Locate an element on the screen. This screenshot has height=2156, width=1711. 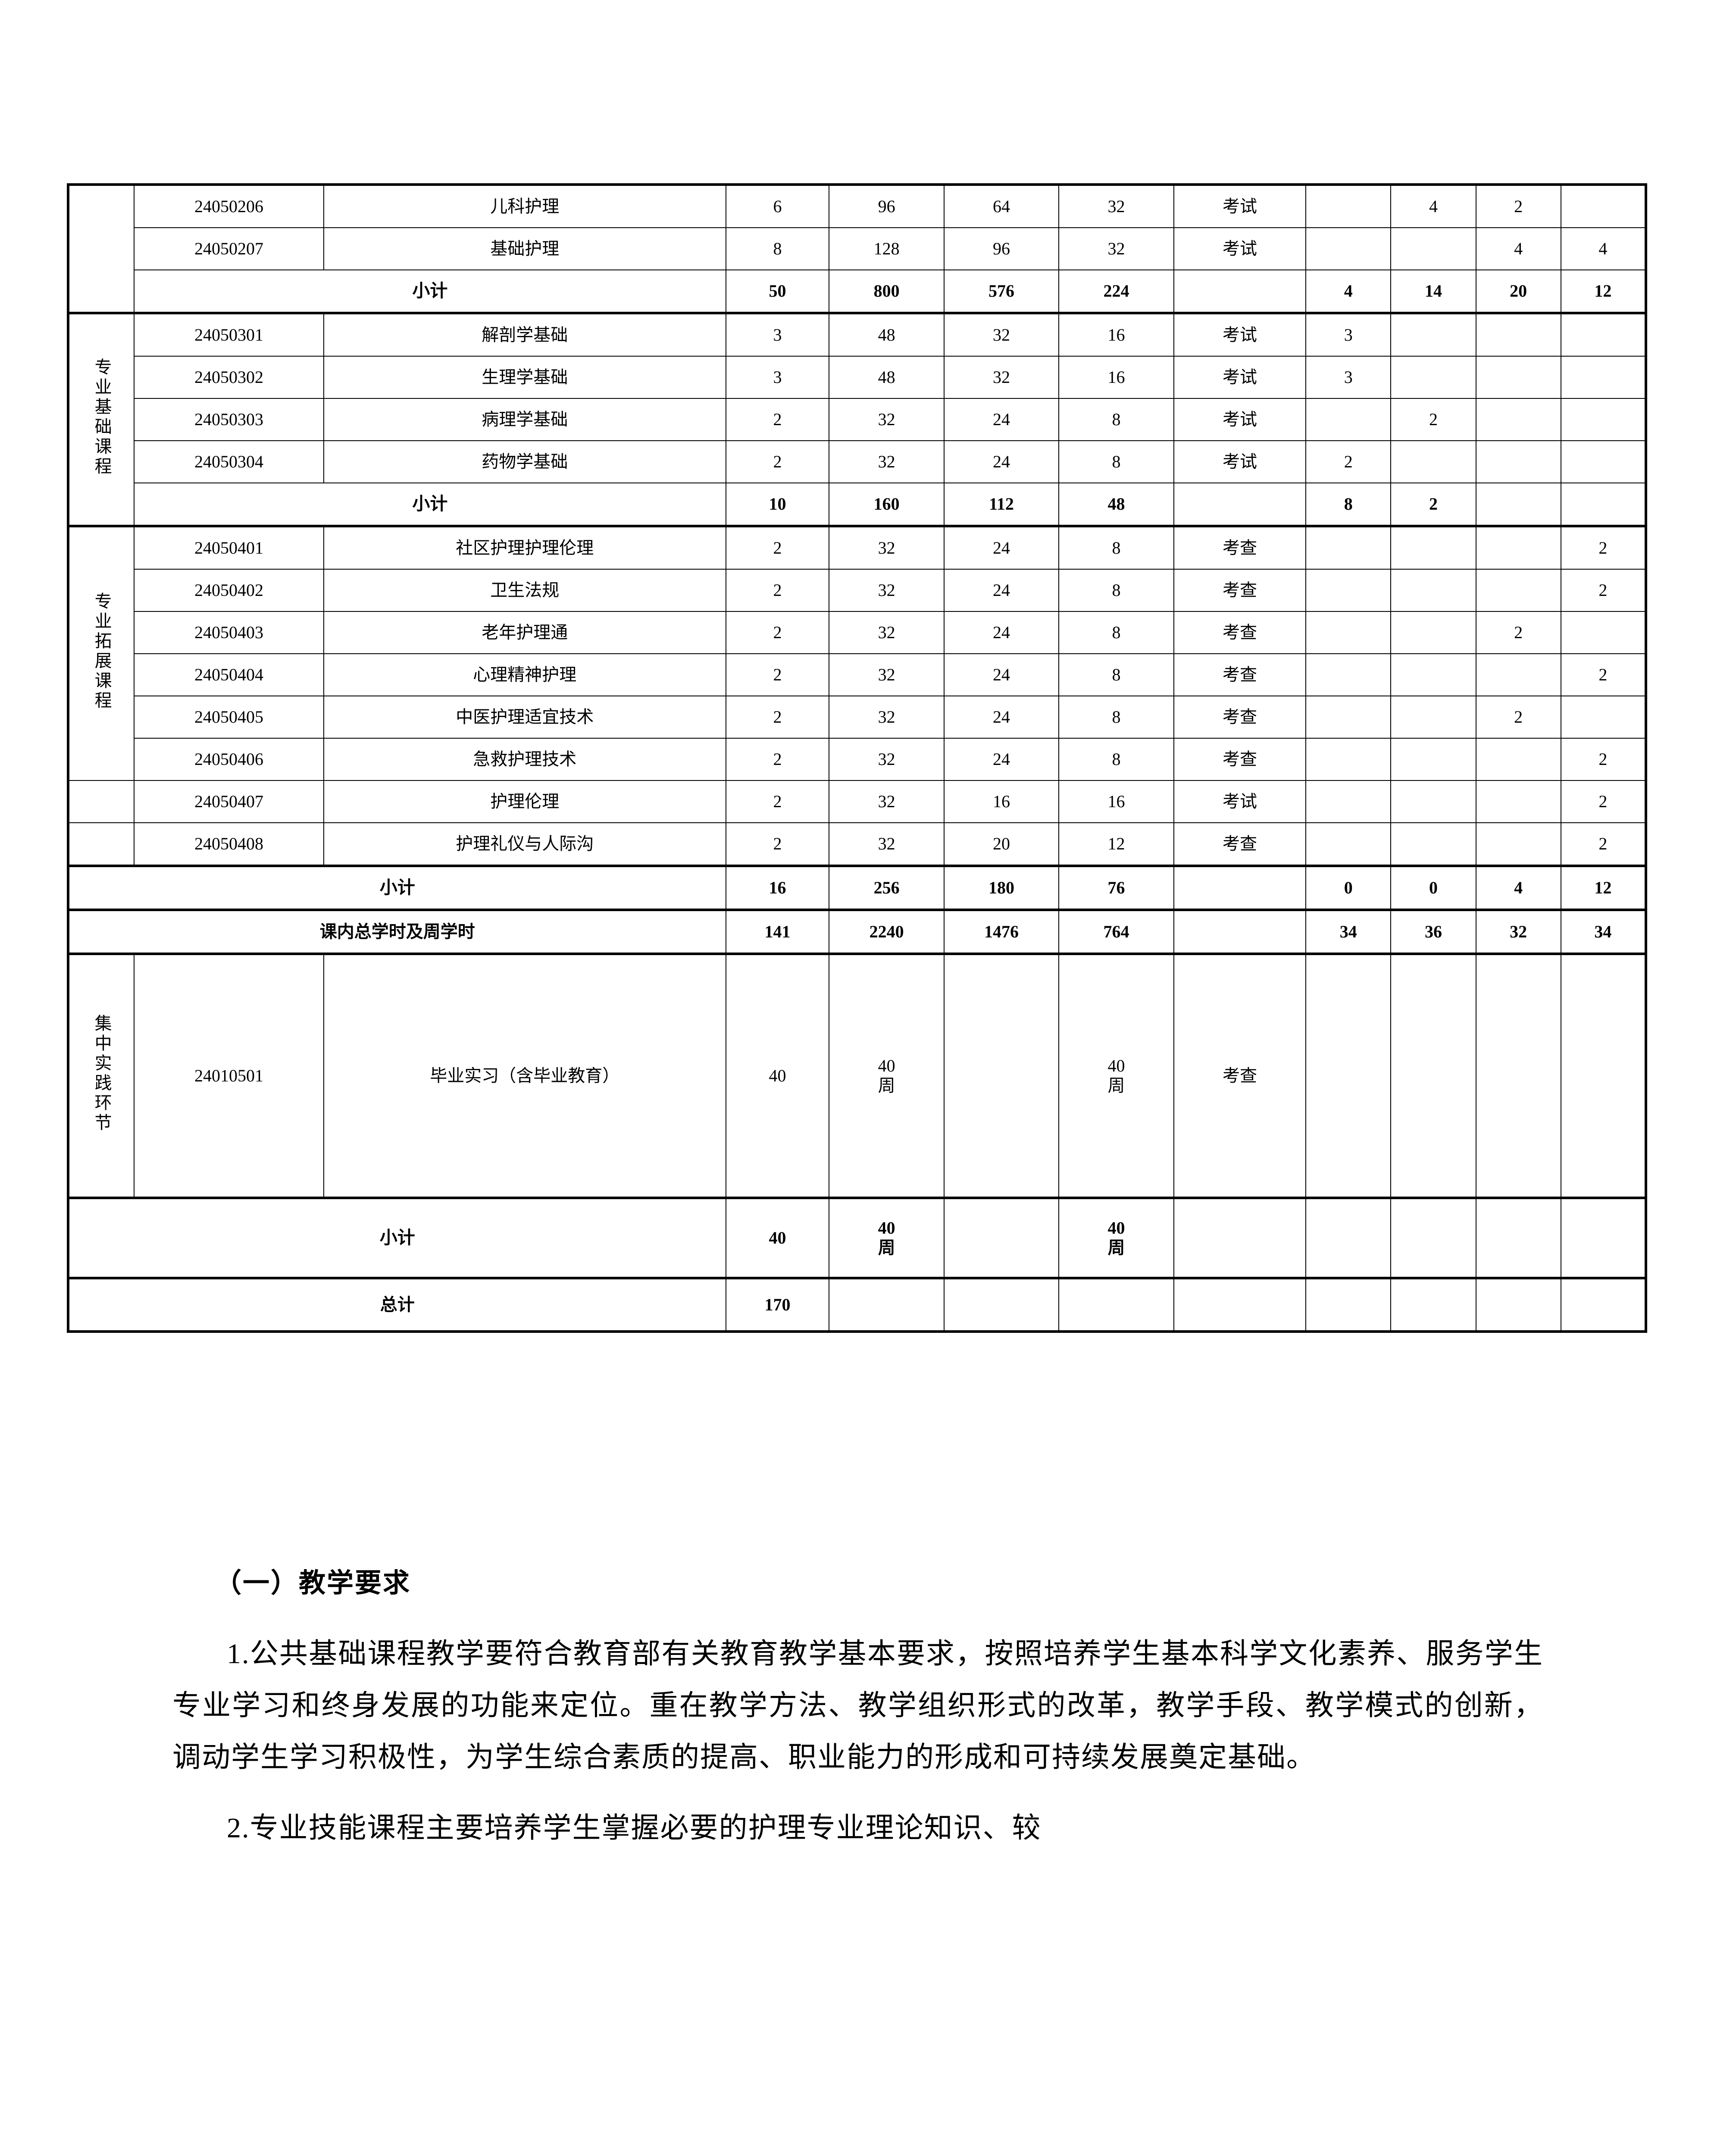
course-code: 24050301 is located at coordinates (229, 334).